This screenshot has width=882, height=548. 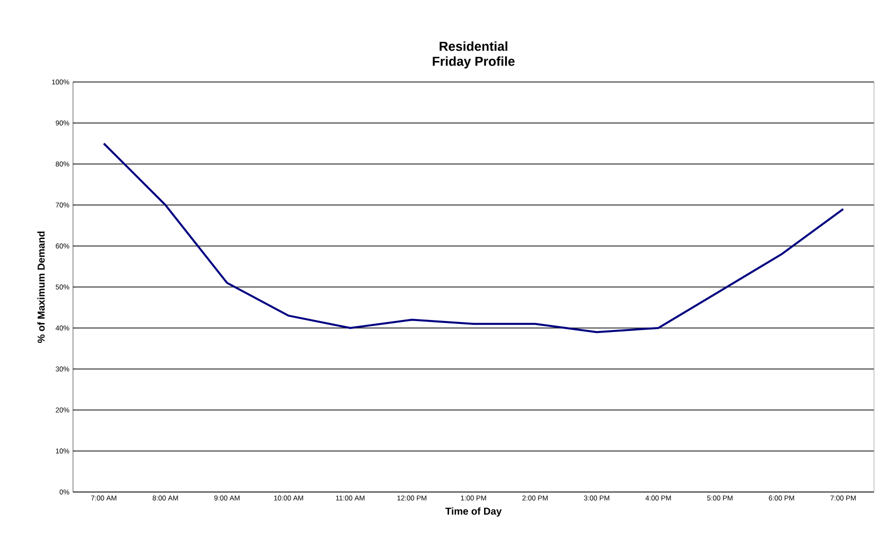 I want to click on y-axis-title: % of Maximum Demand, so click(x=41, y=287).